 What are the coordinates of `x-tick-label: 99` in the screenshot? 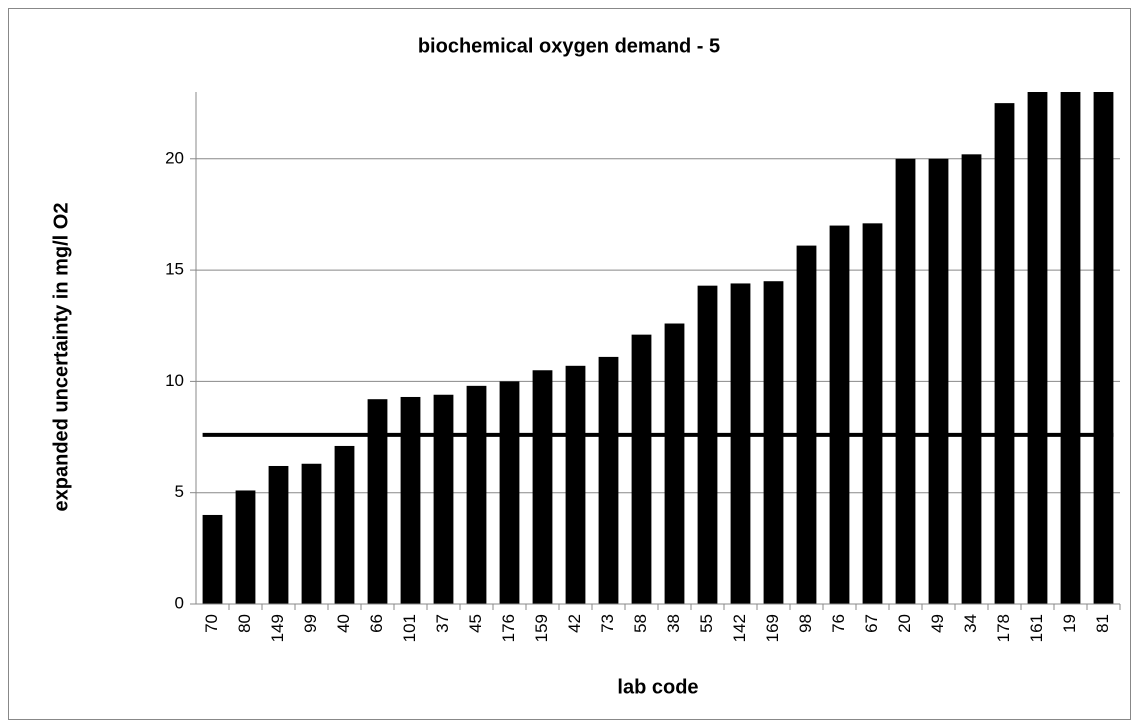 It's located at (310, 623).